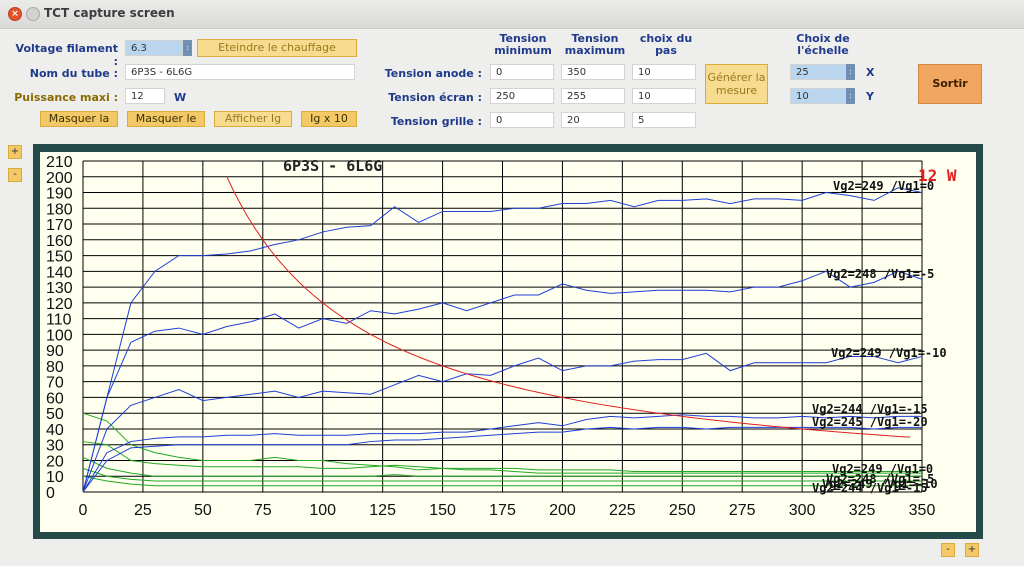 This screenshot has width=1024, height=566. What do you see at coordinates (59, 320) in the screenshot?
I see `y-tick-label: 110` at bounding box center [59, 320].